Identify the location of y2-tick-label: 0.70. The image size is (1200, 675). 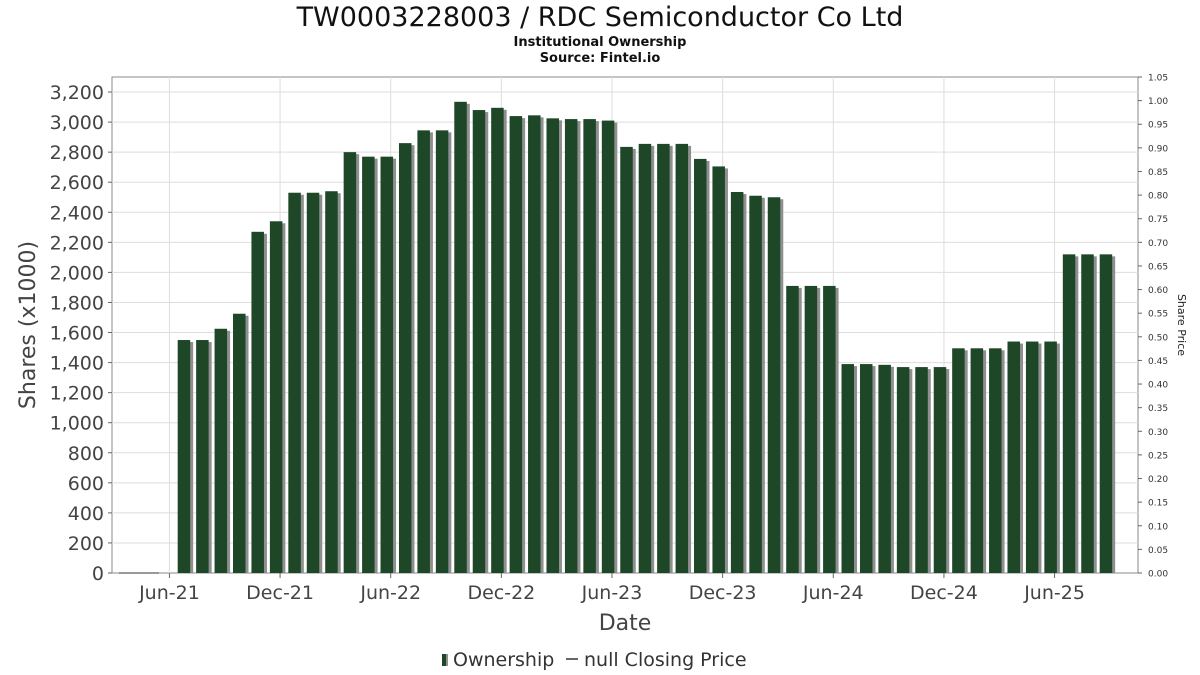
(1158, 244).